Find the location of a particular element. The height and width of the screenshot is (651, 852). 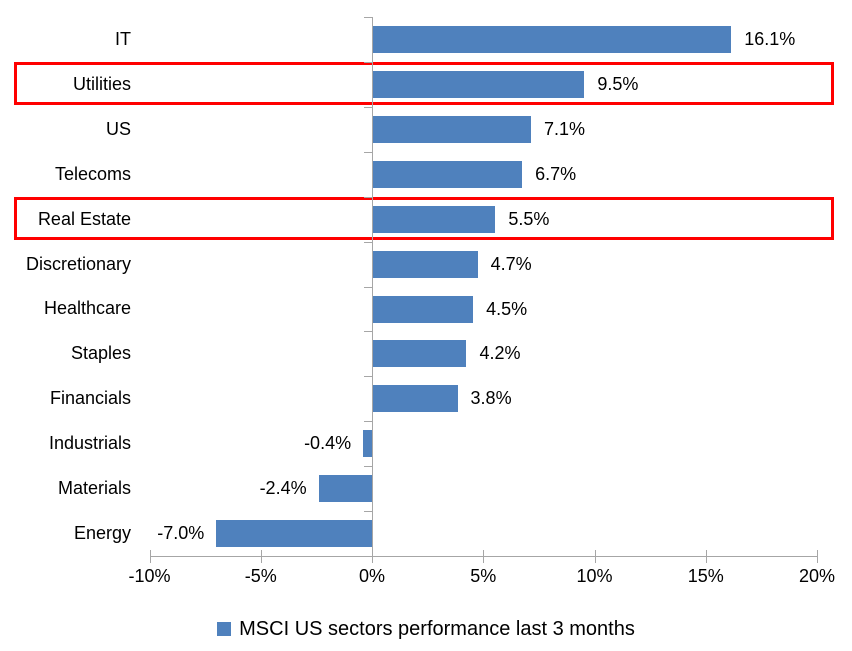

x-axis-tick-label: 20% is located at coordinates (817, 576).